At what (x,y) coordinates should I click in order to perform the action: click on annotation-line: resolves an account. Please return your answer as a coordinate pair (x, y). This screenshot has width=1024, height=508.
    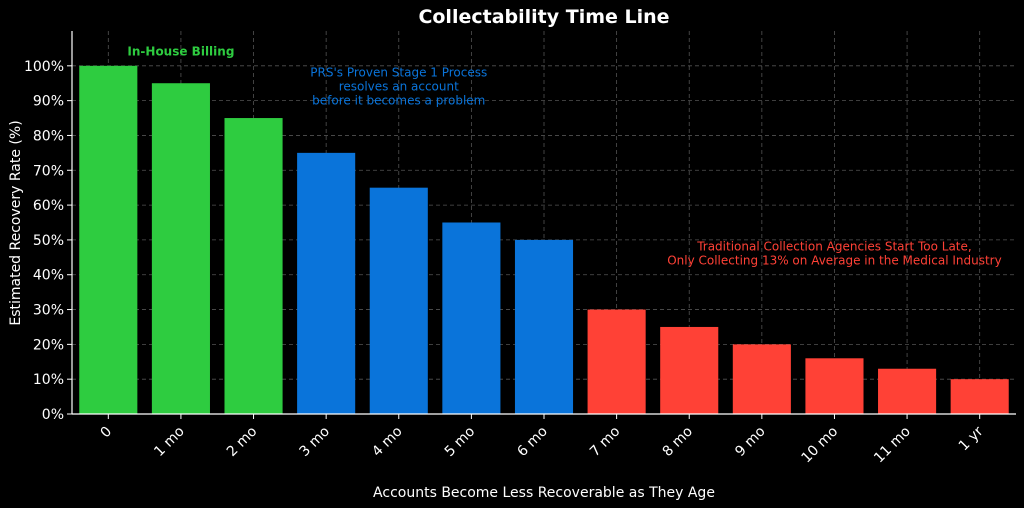
    Looking at the image, I should click on (399, 86).